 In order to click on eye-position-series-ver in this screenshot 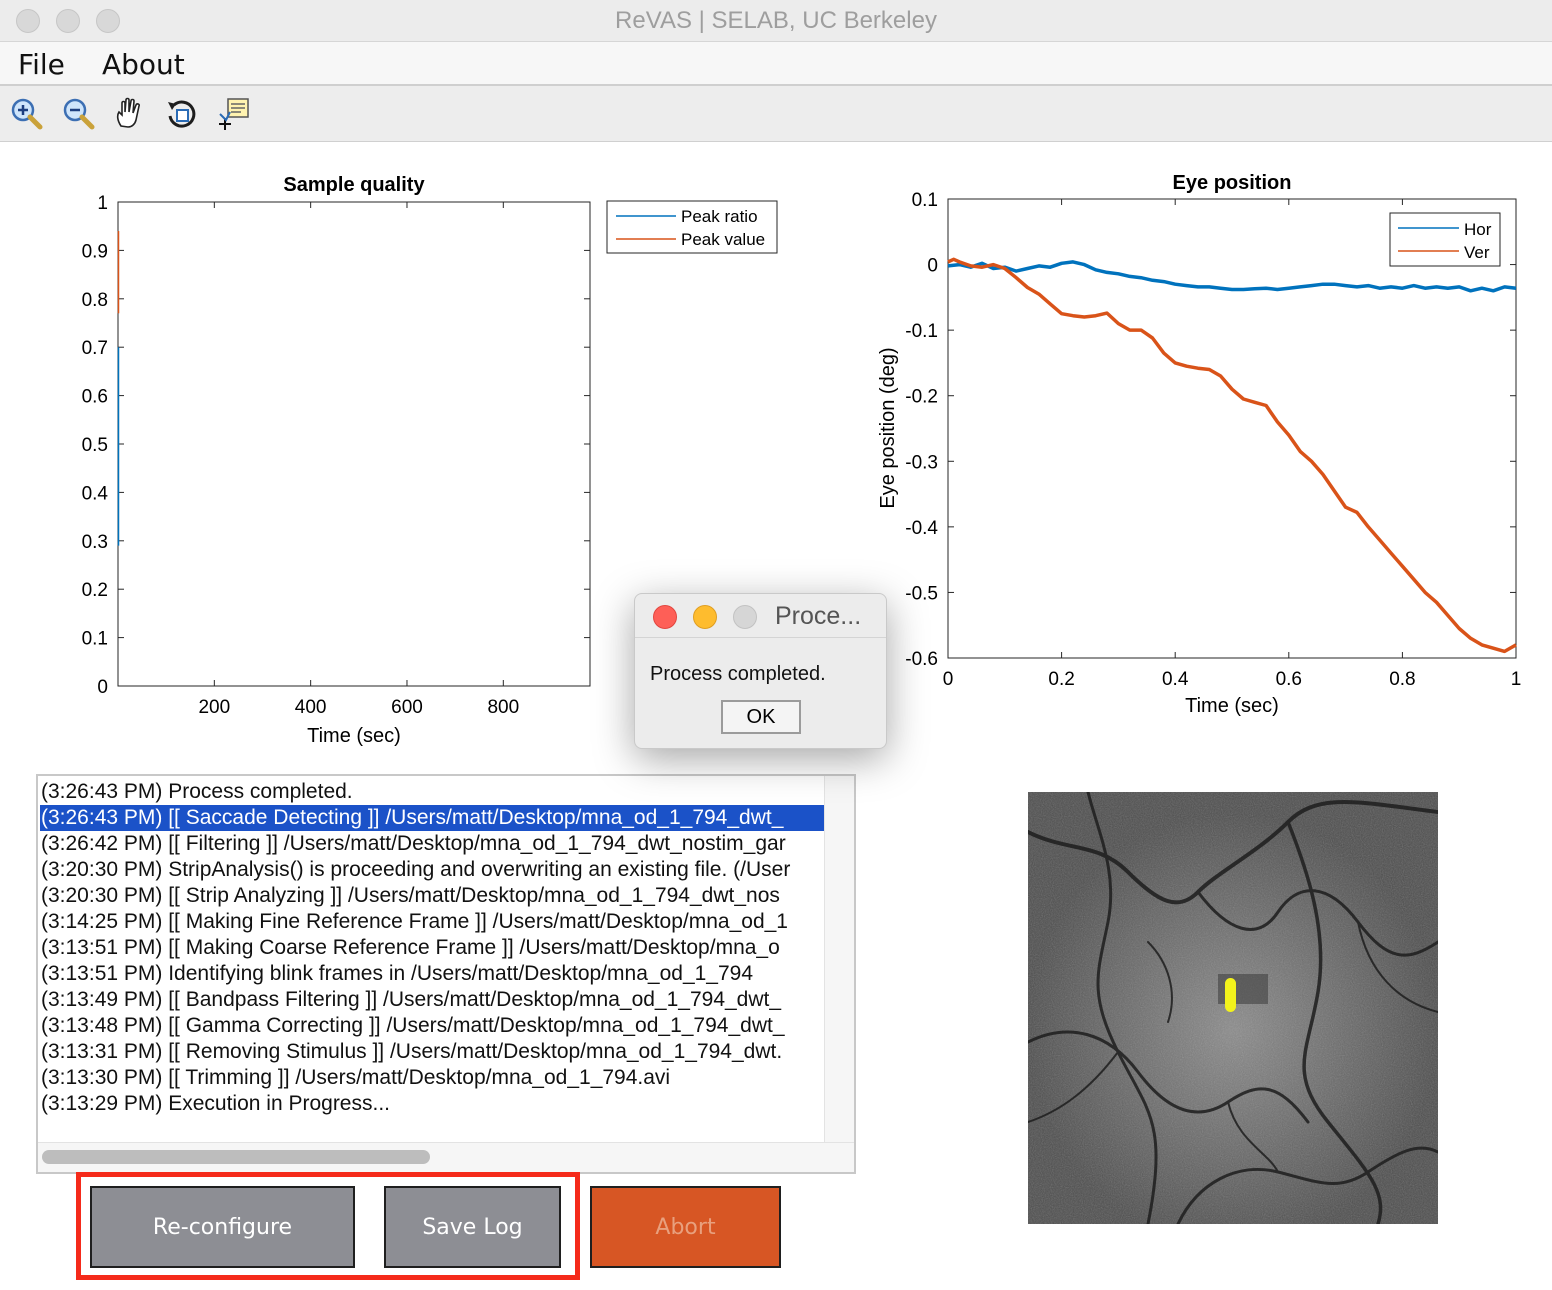, I will do `click(1232, 455)`.